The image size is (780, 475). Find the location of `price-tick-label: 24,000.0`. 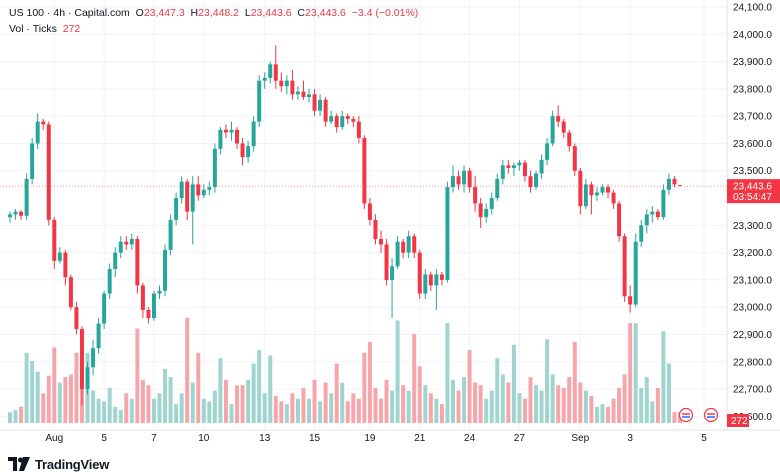

price-tick-label: 24,000.0 is located at coordinates (752, 35).